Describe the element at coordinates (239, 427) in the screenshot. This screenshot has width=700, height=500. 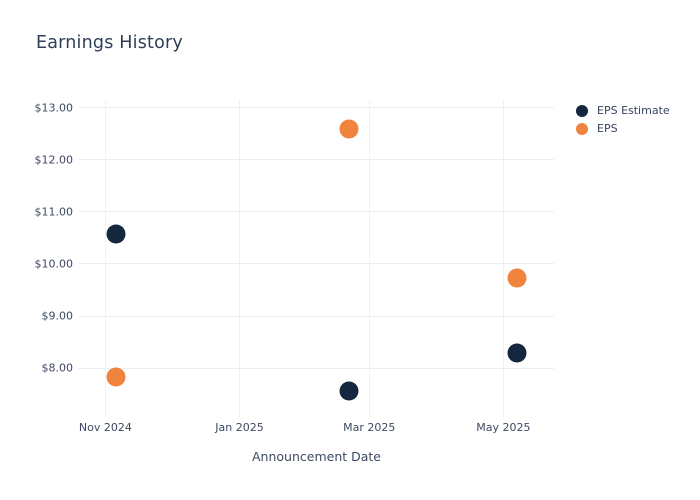
I see `x-axis-tick-label: Jan 2025` at that location.